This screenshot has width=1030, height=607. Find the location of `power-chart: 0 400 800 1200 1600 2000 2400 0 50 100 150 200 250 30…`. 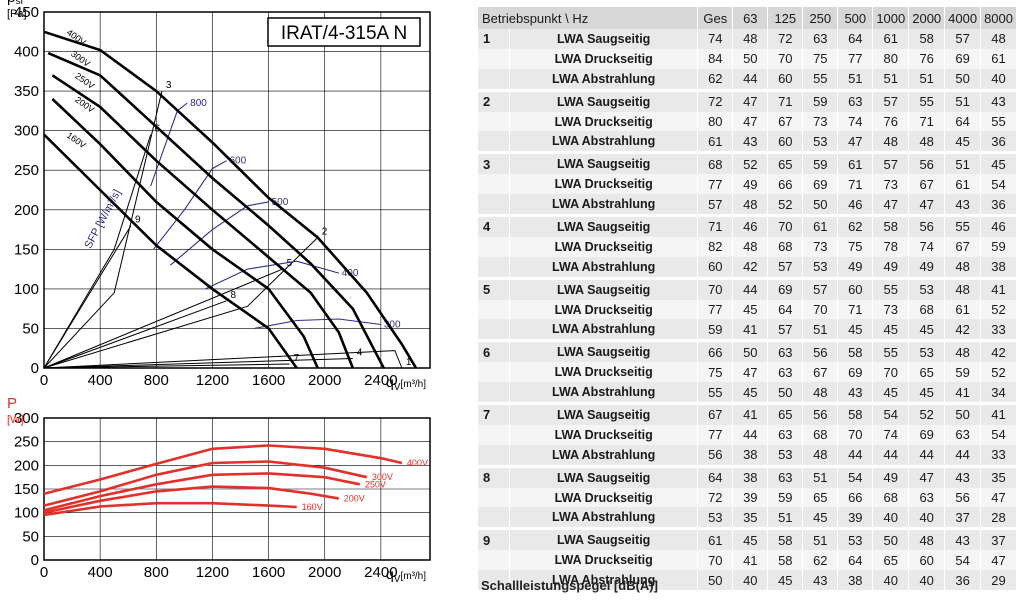

power-chart: 0 400 800 1200 1600 2000 2400 0 50 100 150 200 250 30… is located at coordinates (219, 490).